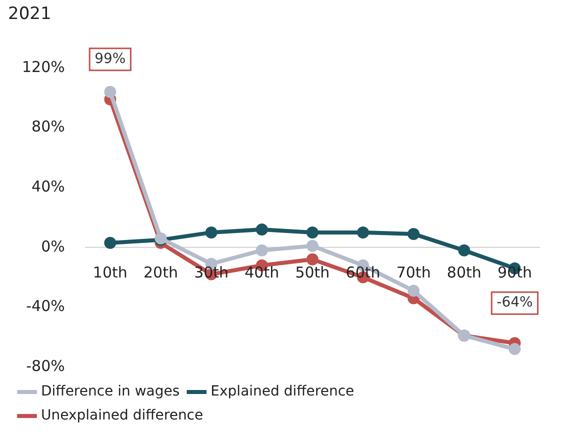 Image resolution: width=570 pixels, height=443 pixels. I want to click on chart-title: 2021, so click(30, 14).